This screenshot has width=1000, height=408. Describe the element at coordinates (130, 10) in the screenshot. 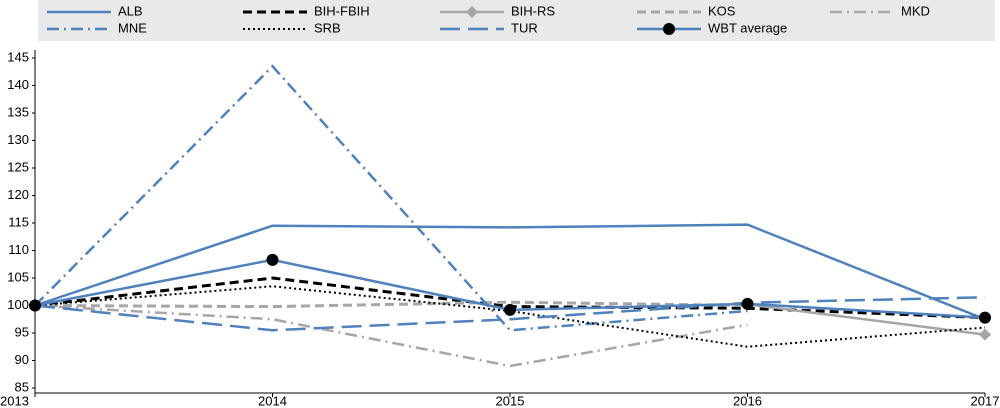

I see `legend-label: ALB` at that location.